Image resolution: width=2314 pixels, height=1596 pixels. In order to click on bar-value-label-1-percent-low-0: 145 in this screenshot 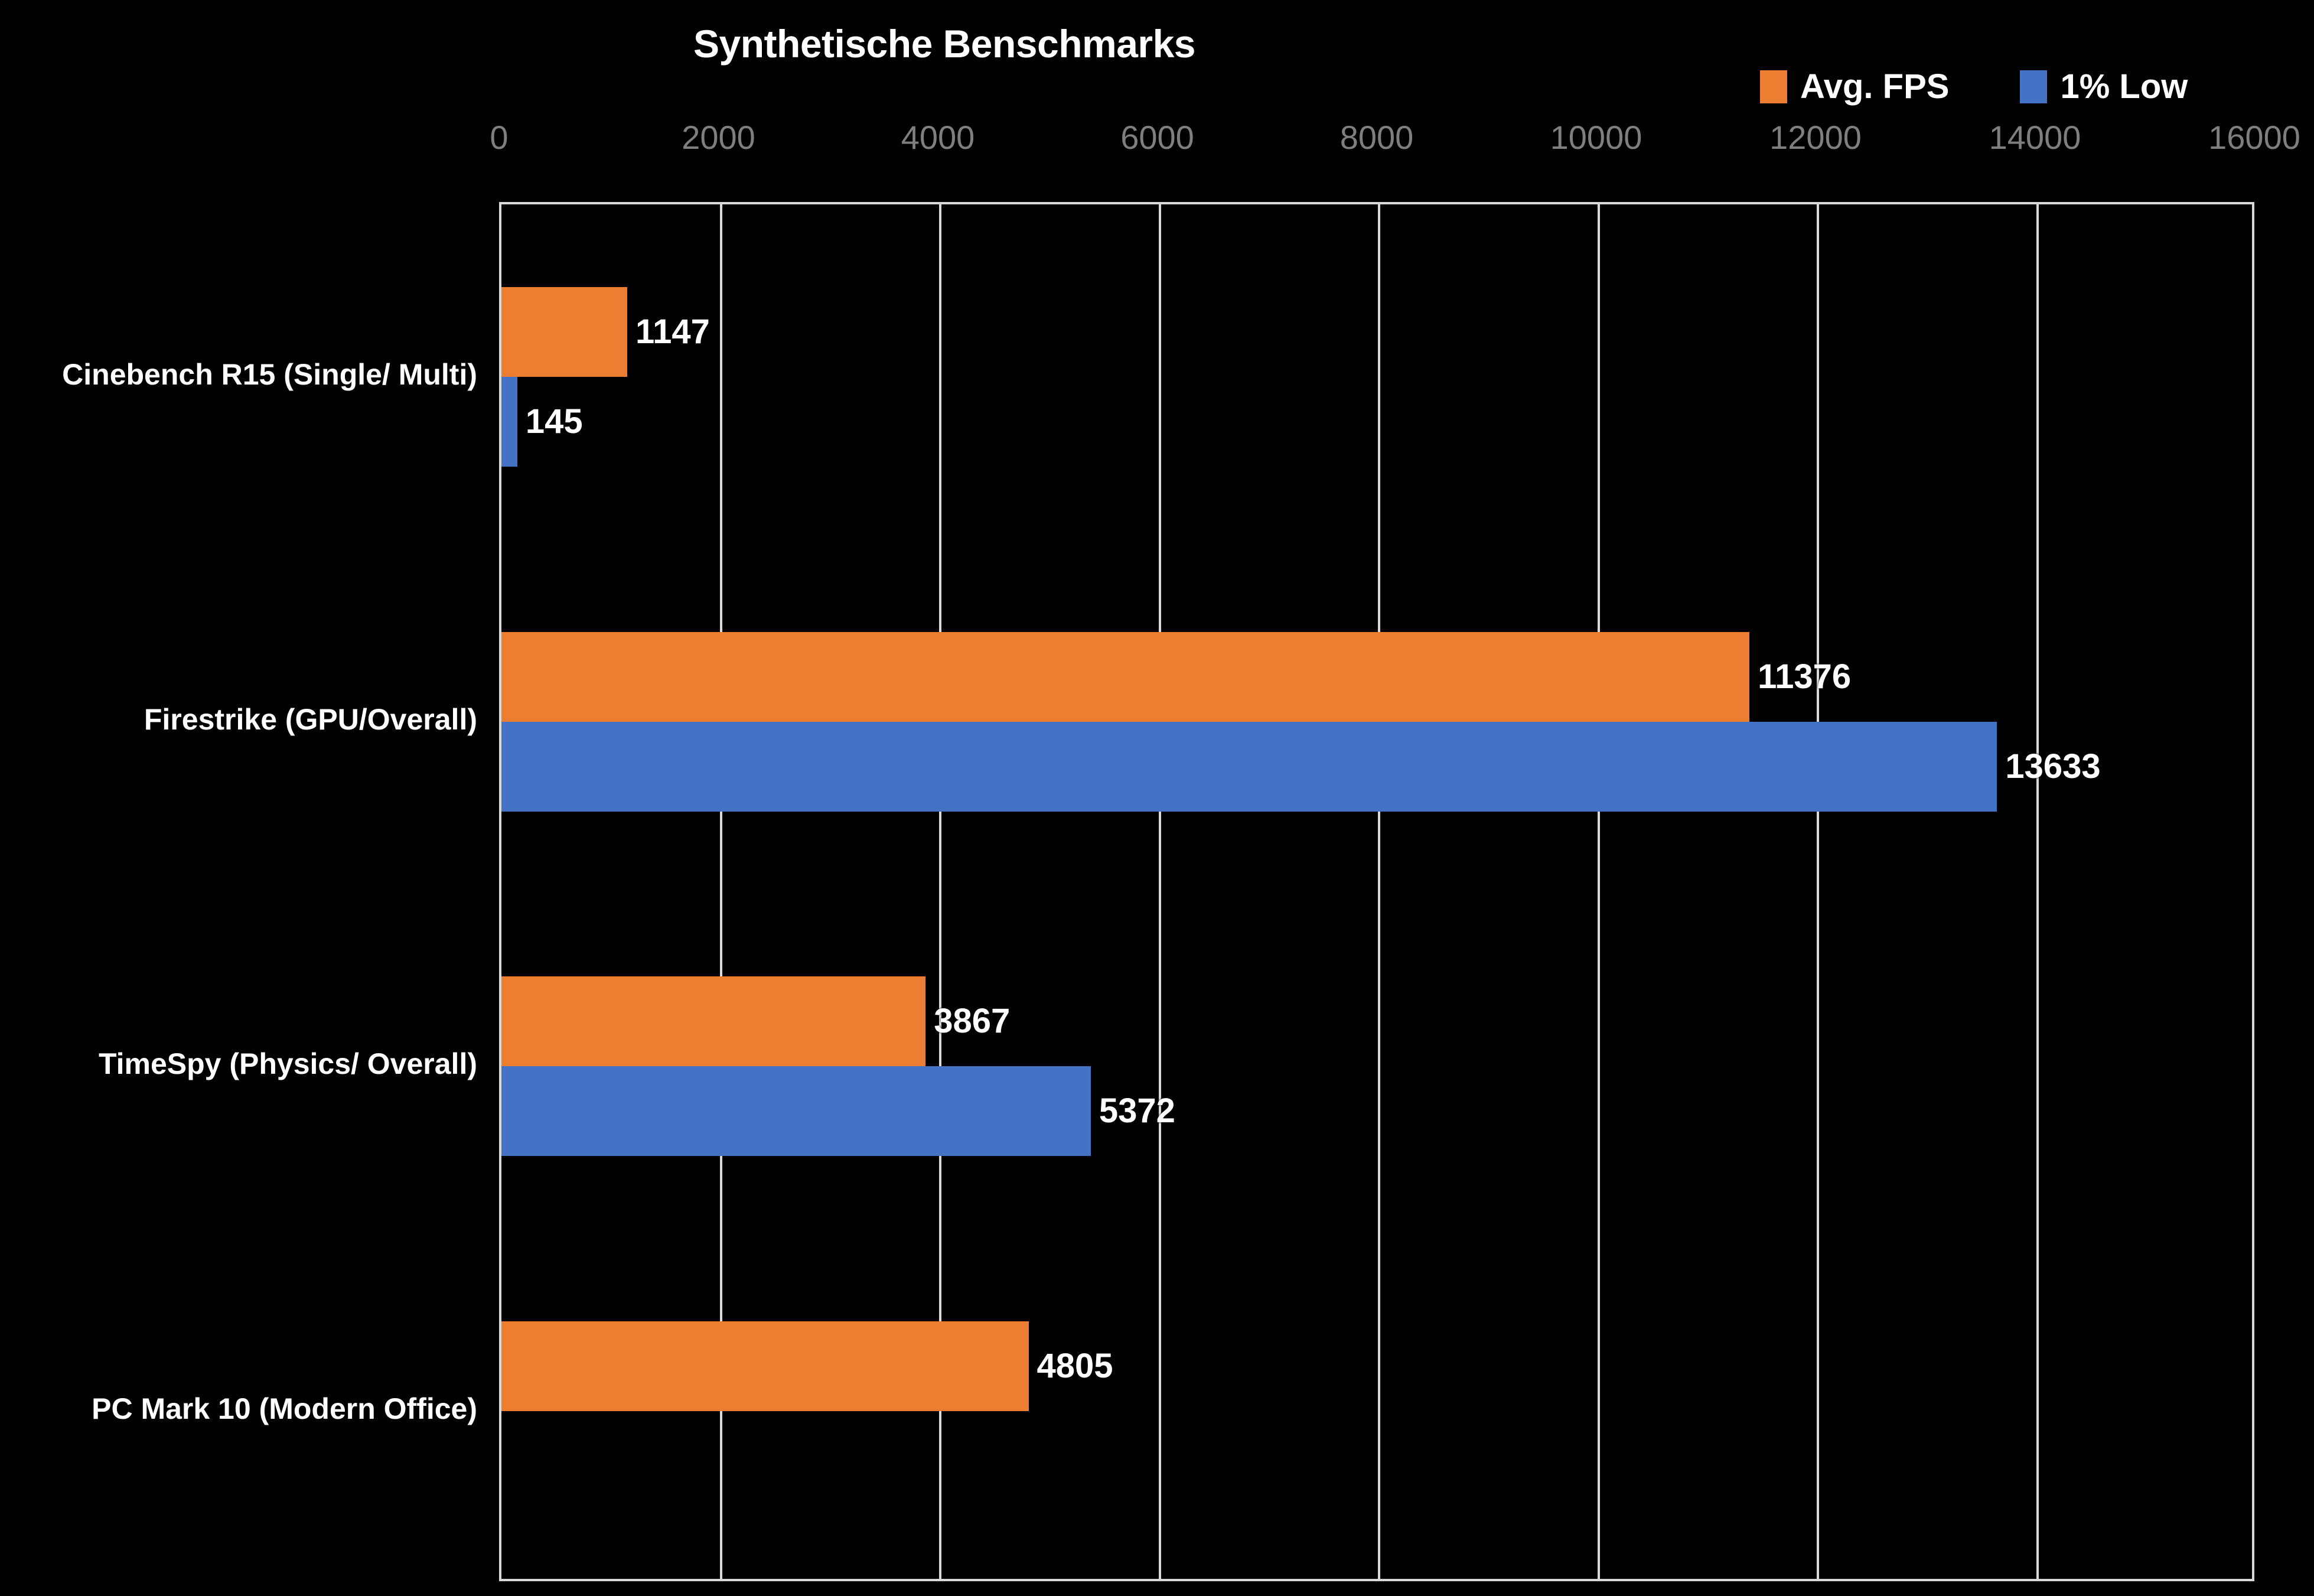, I will do `click(554, 421)`.